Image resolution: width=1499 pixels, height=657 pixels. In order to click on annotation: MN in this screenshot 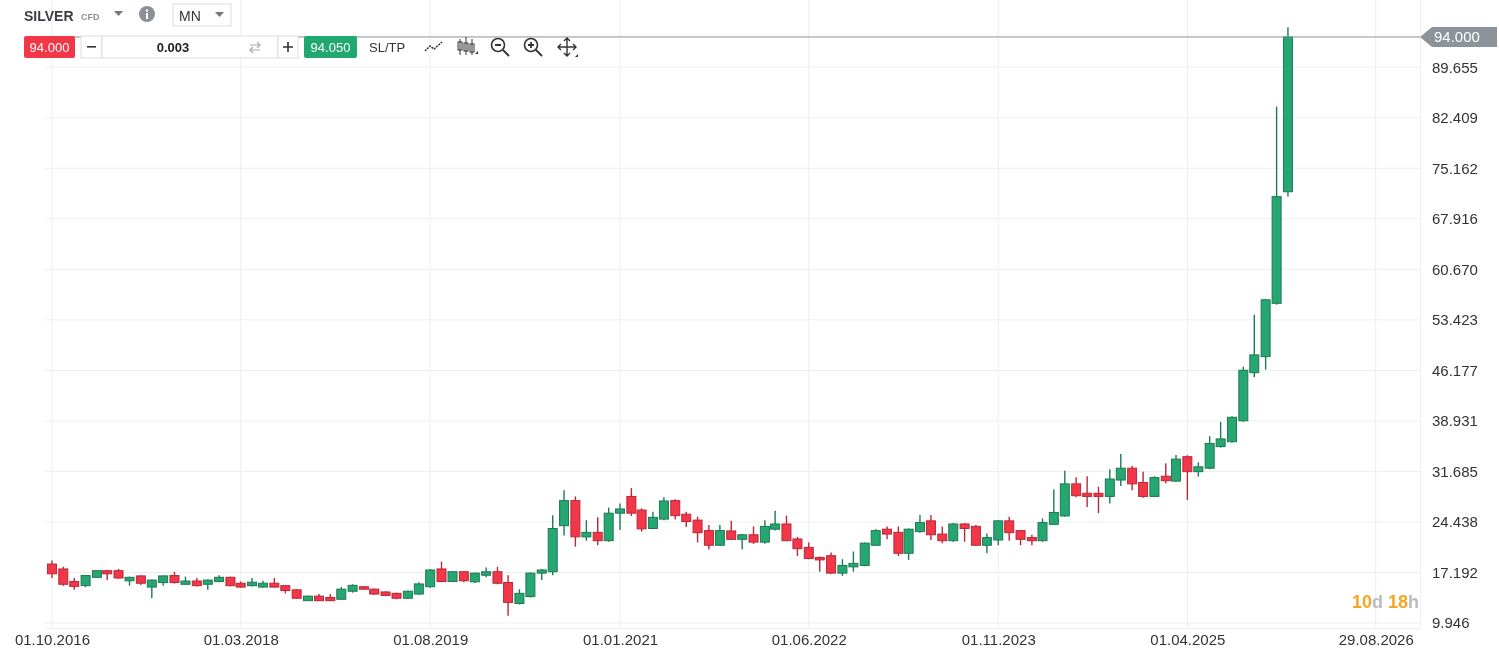, I will do `click(190, 16)`.